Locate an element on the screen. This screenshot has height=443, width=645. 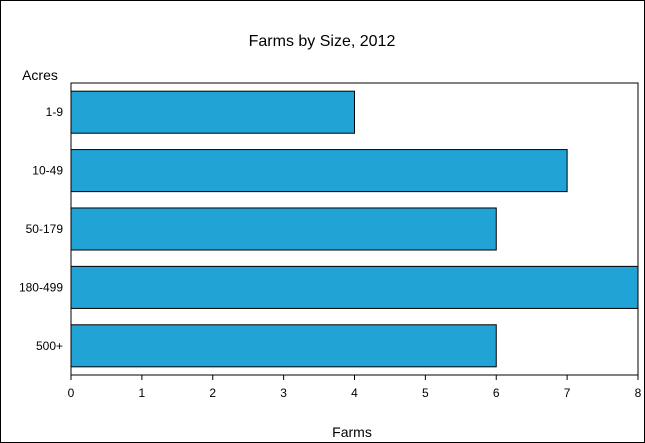
y-tick-label: 10-49 is located at coordinates (47, 171).